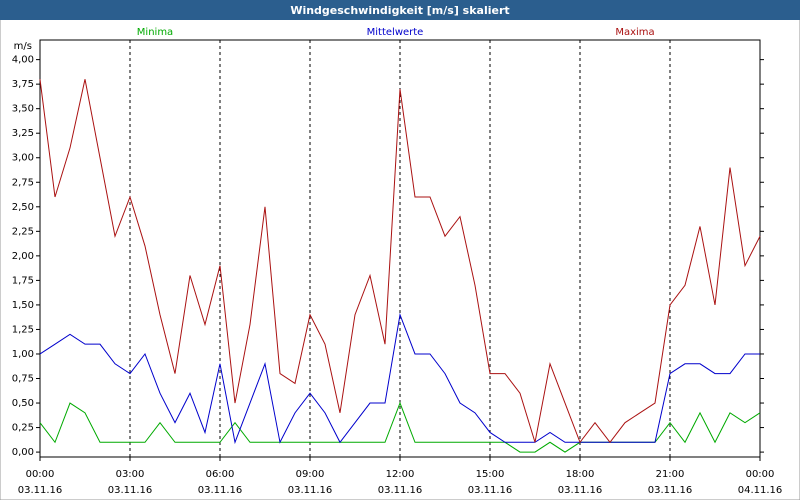  I want to click on x-tick-label: 15:00, so click(490, 474).